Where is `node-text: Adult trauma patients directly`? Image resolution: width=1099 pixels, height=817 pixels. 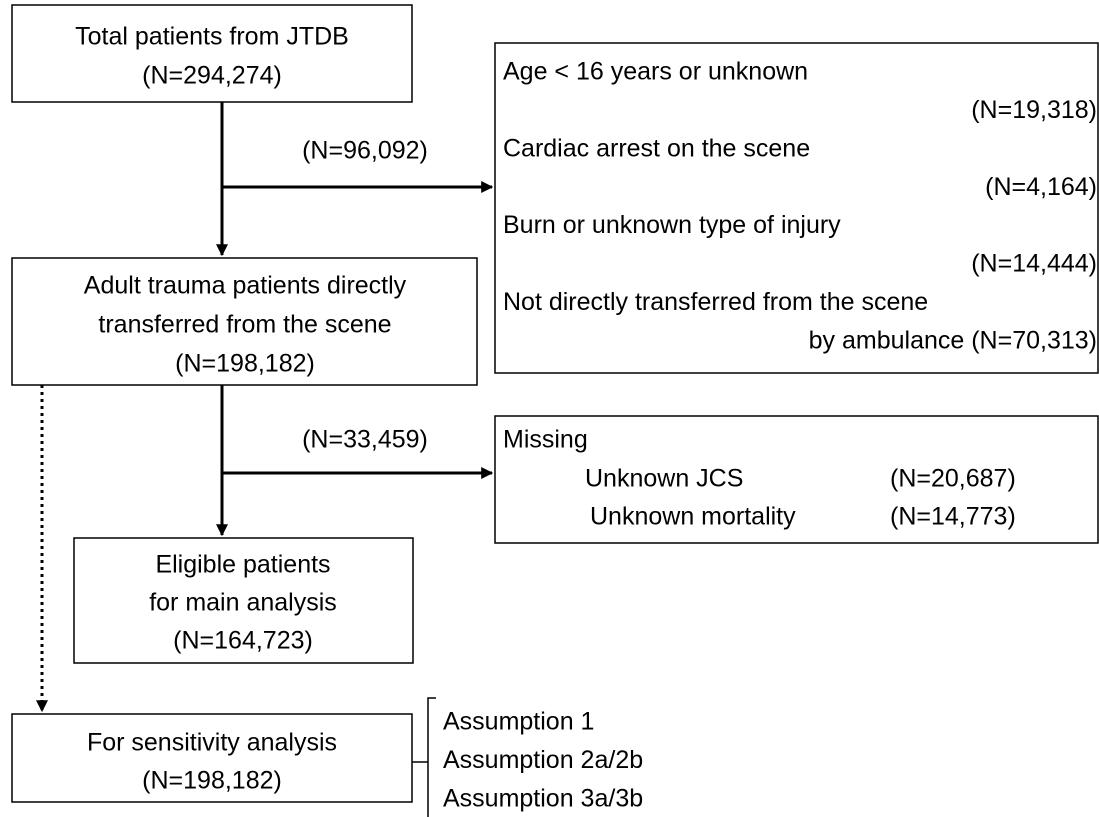 node-text: Adult trauma patients directly is located at coordinates (245, 286).